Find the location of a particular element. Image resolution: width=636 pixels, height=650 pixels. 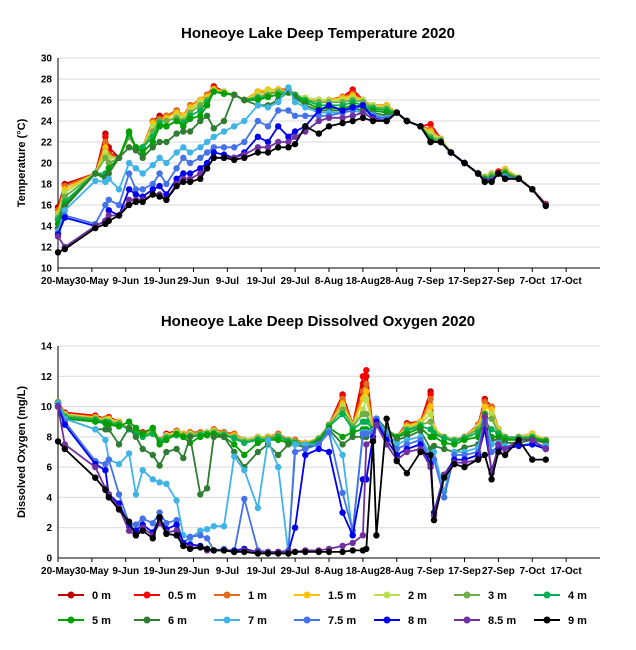

legend-item: 4 m is located at coordinates (560, 596).